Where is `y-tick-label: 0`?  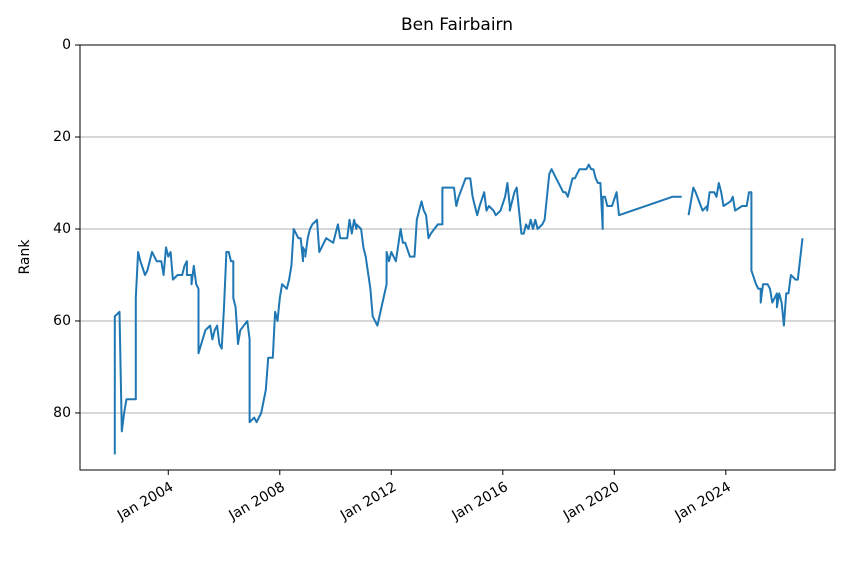
y-tick-label: 0 is located at coordinates (66, 45).